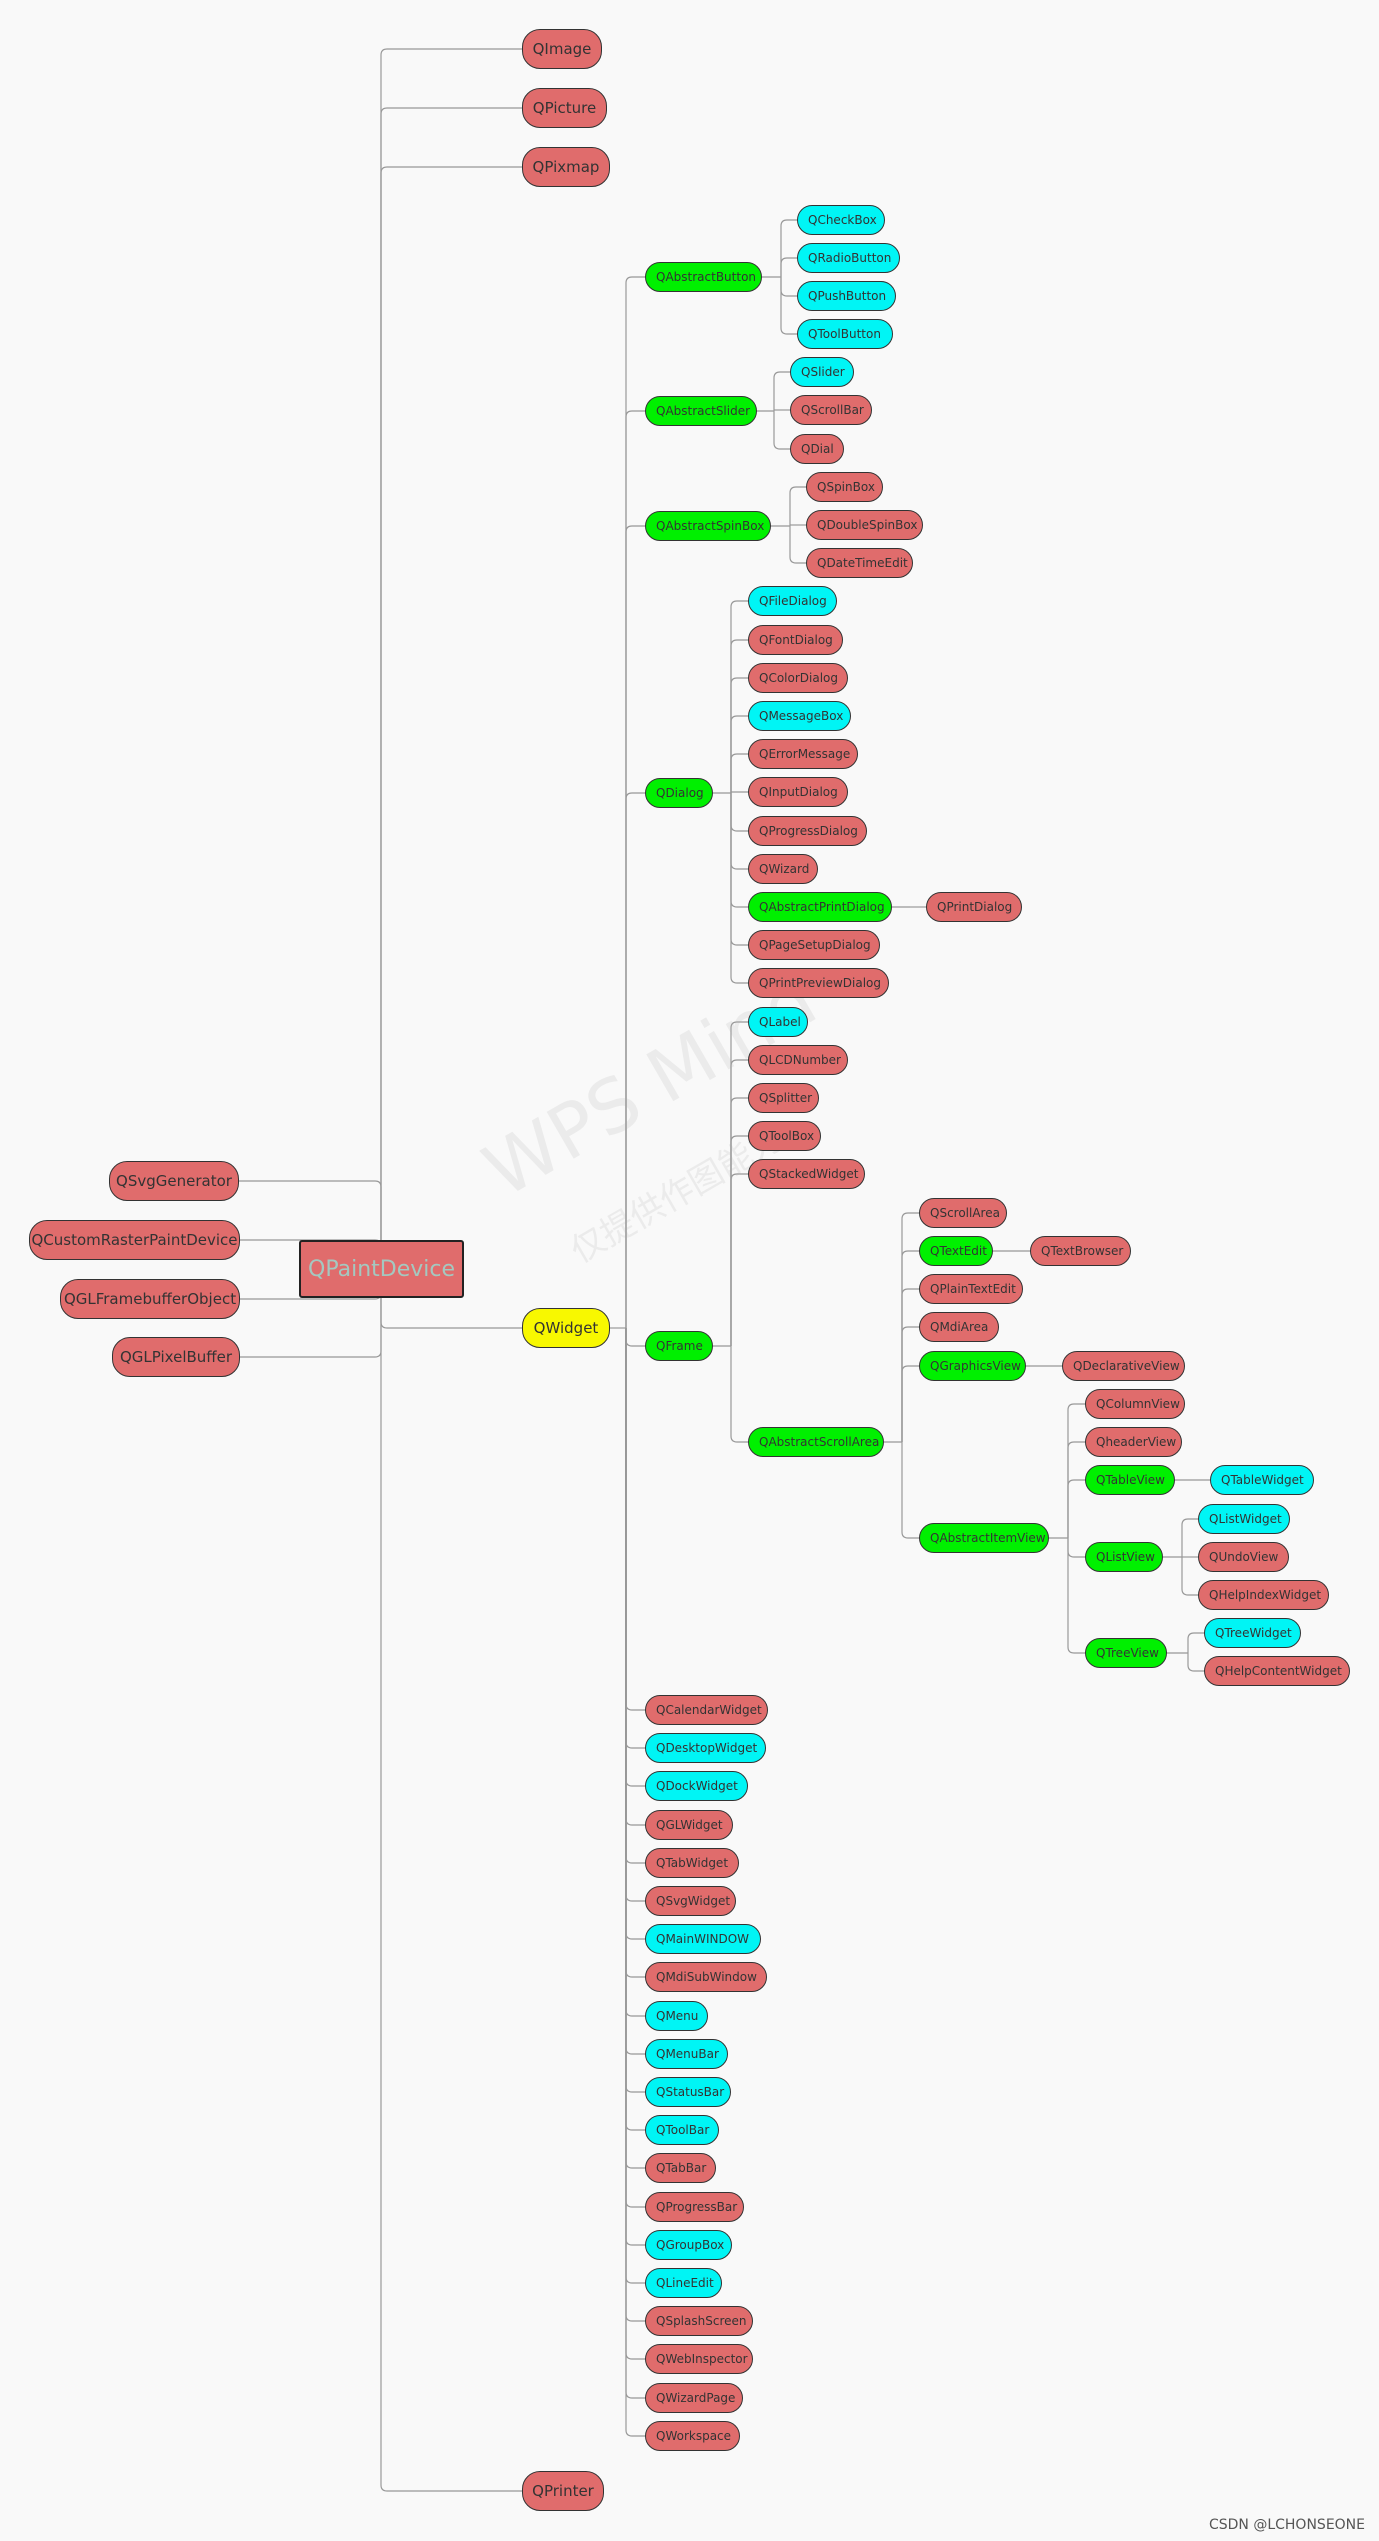 The width and height of the screenshot is (1379, 2541). I want to click on node-qabstractbutton: QAbstractButton, so click(703, 277).